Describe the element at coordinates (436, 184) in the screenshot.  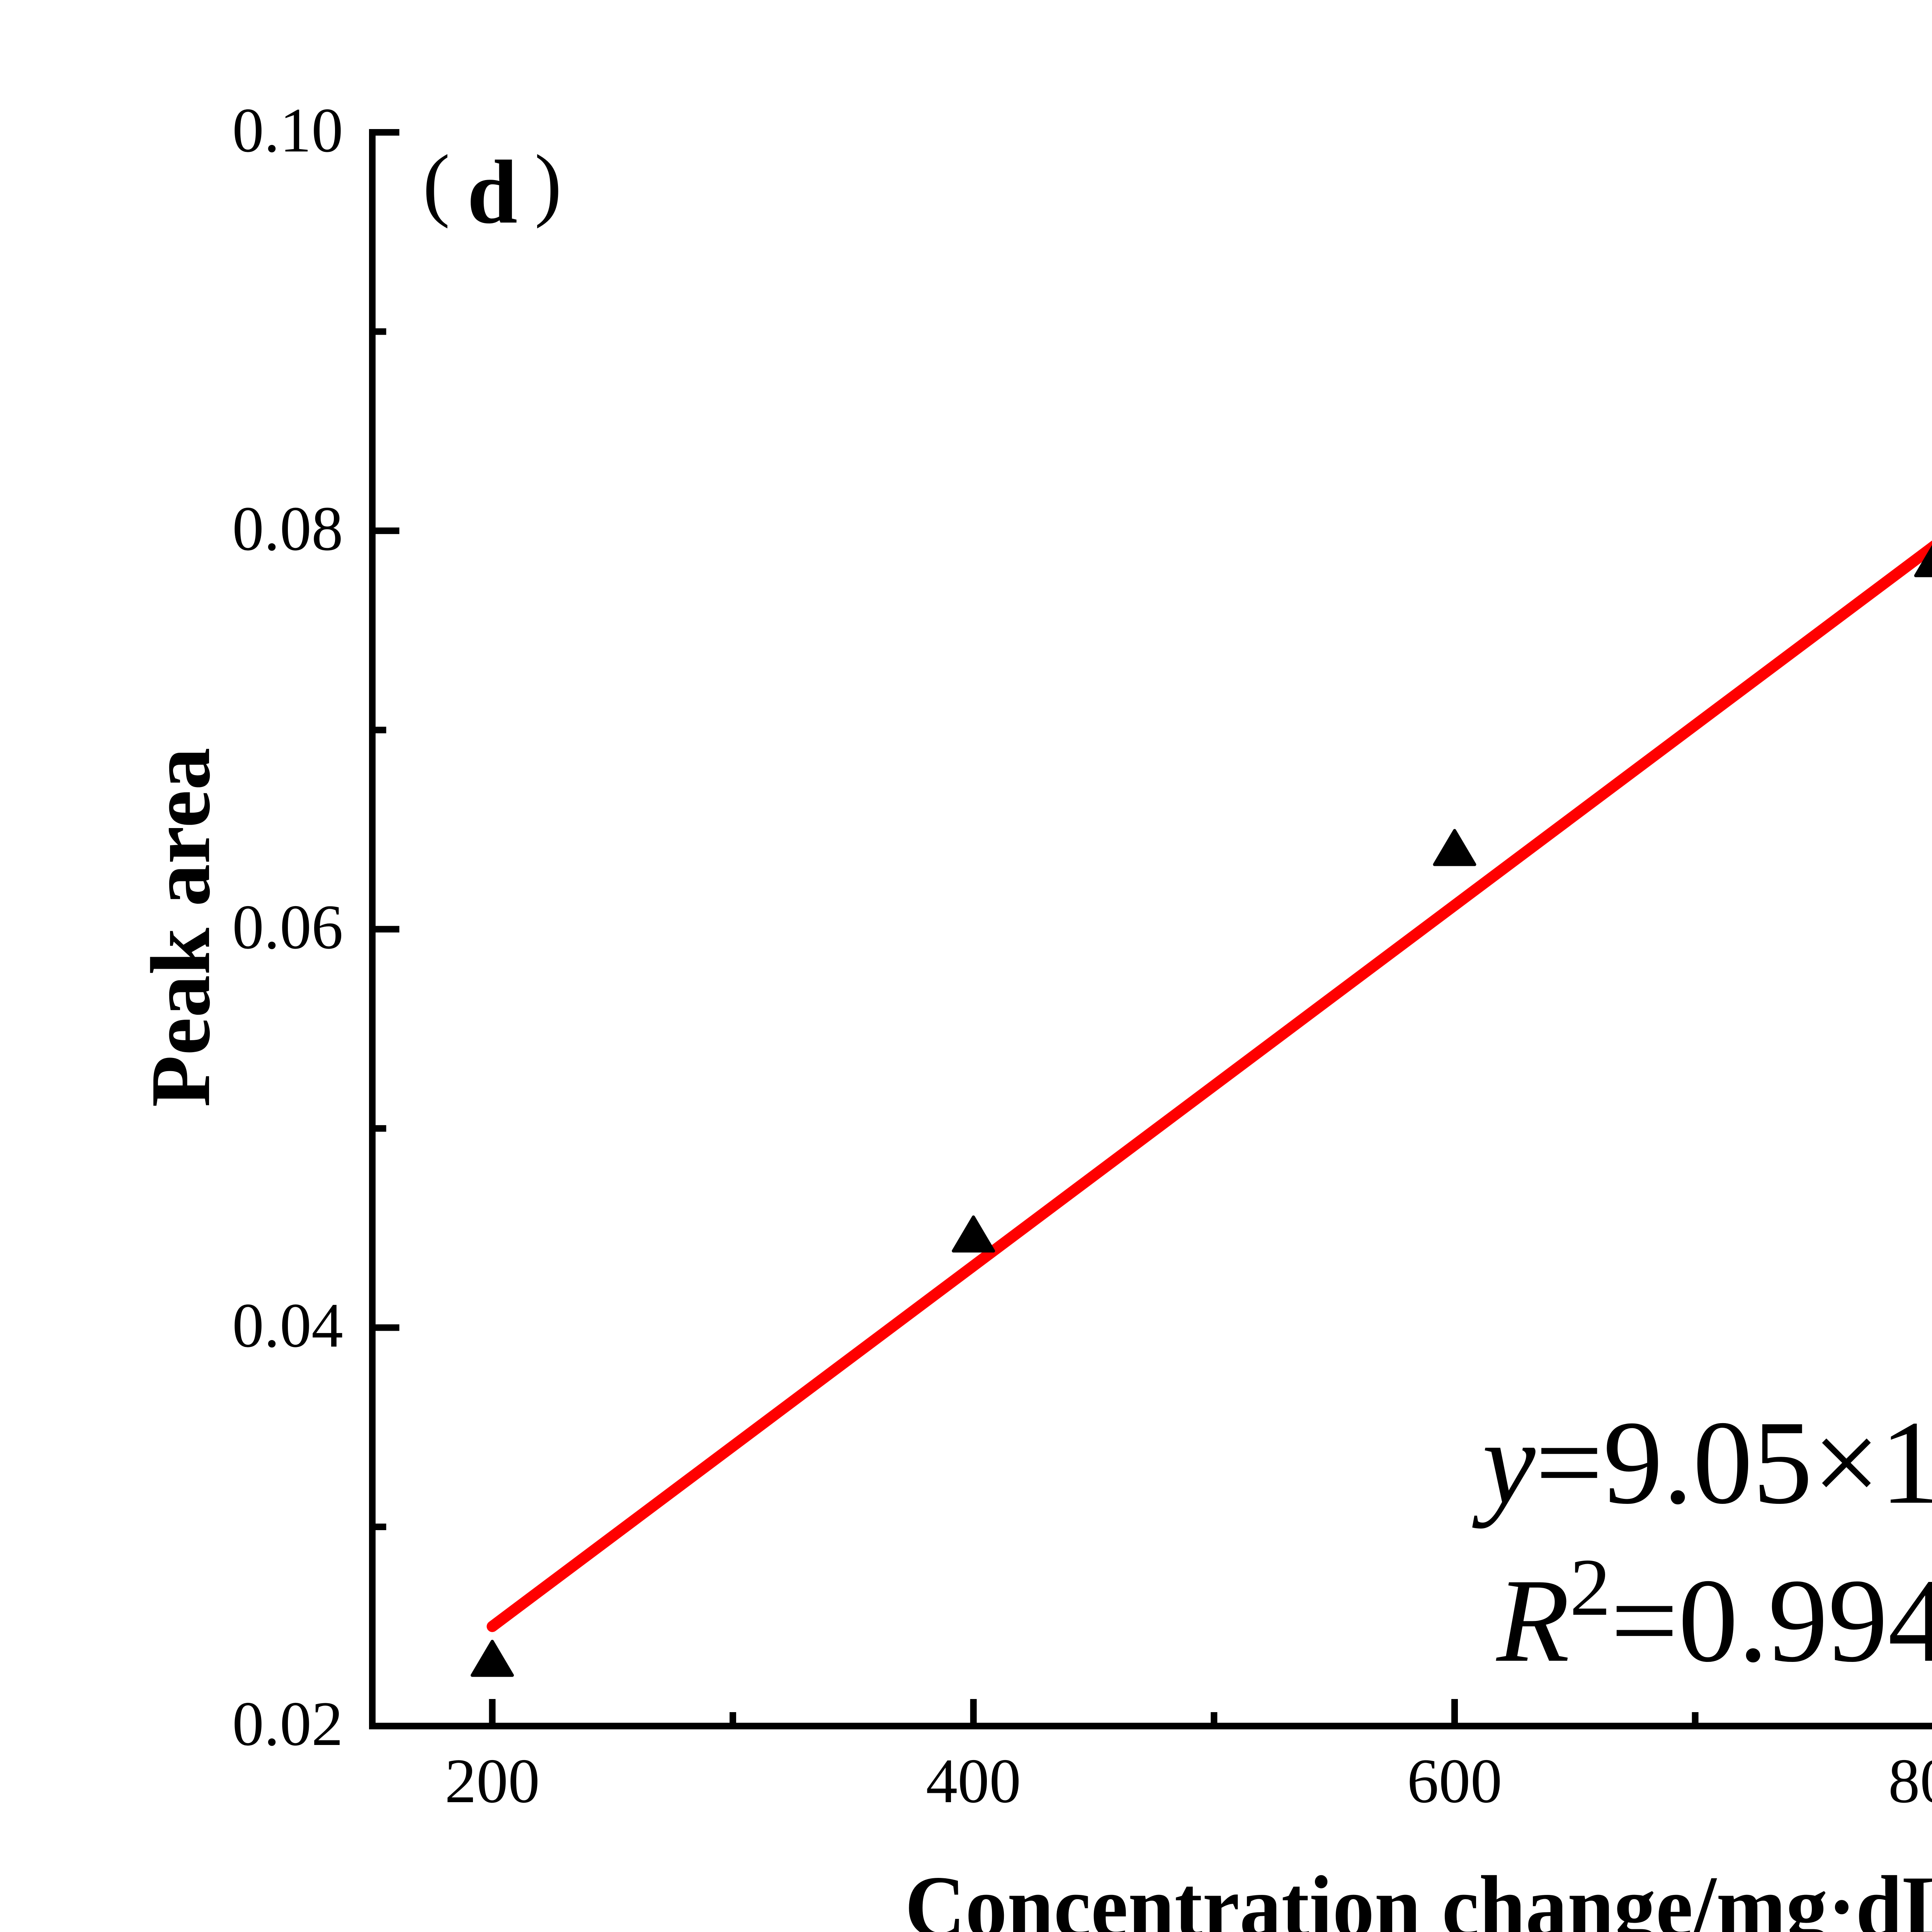
I see `panel-label-open-paren: (` at that location.